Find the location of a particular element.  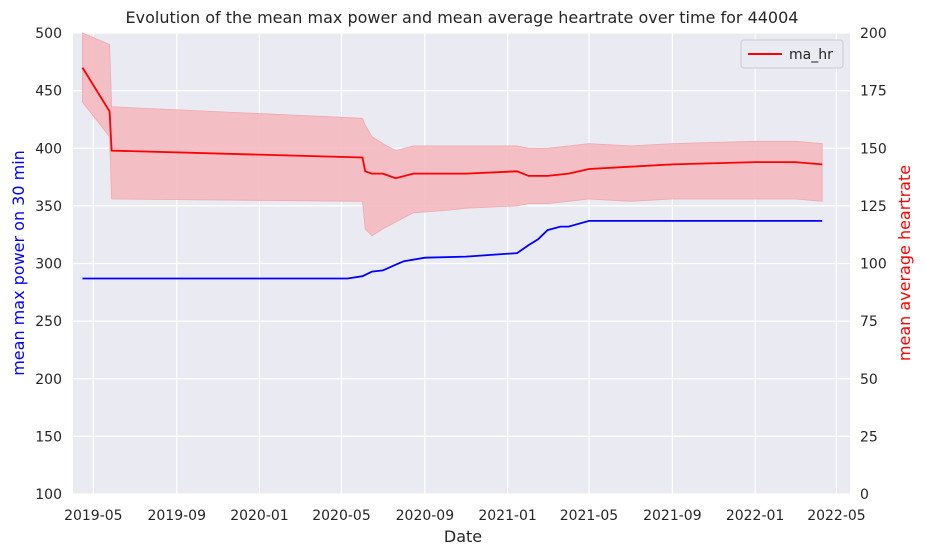

y-left-tick-labels: 100 150 200 250 300 350 400 450 500 is located at coordinates (48, 264).